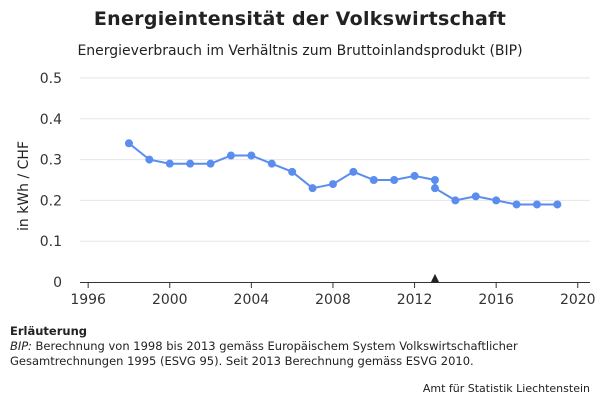 The width and height of the screenshot is (600, 400). Describe the element at coordinates (48, 331) in the screenshot. I see `notes-heading: Erläuterung` at that location.